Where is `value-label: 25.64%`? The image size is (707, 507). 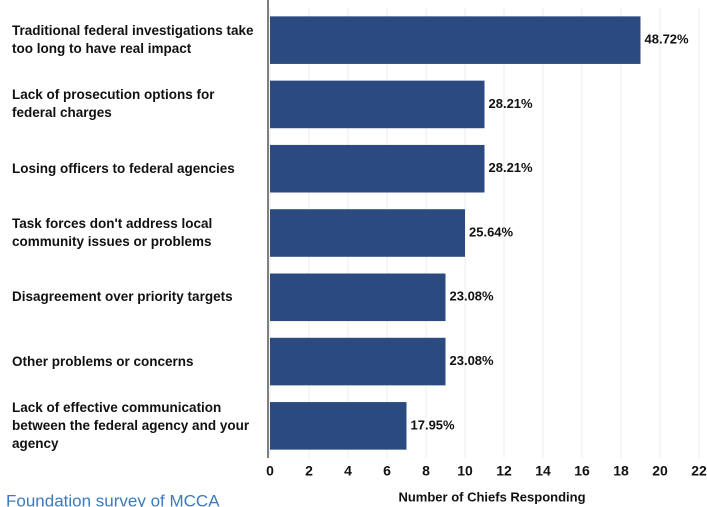 value-label: 25.64% is located at coordinates (491, 231).